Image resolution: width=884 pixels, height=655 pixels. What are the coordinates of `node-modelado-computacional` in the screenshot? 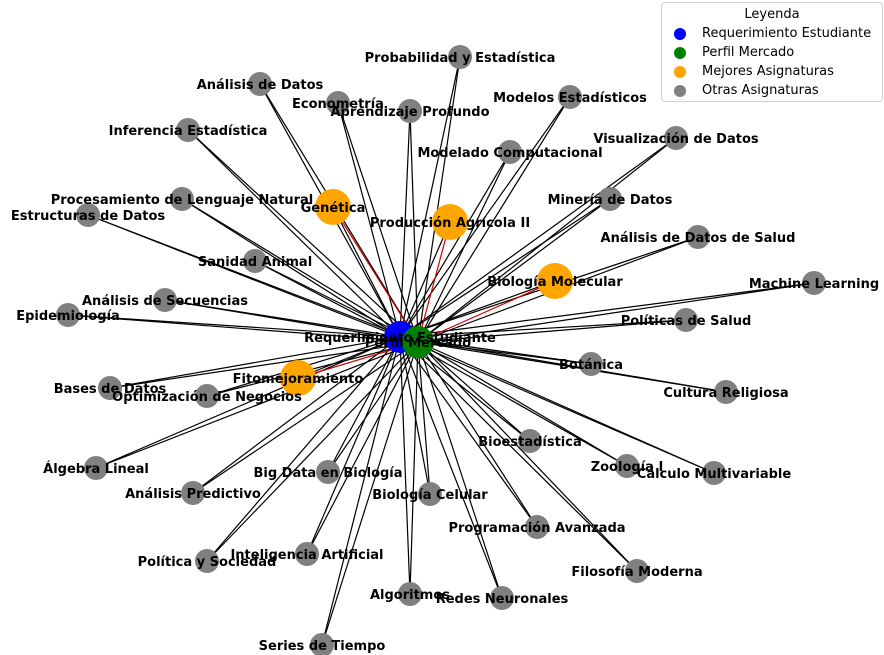 It's located at (510, 152).